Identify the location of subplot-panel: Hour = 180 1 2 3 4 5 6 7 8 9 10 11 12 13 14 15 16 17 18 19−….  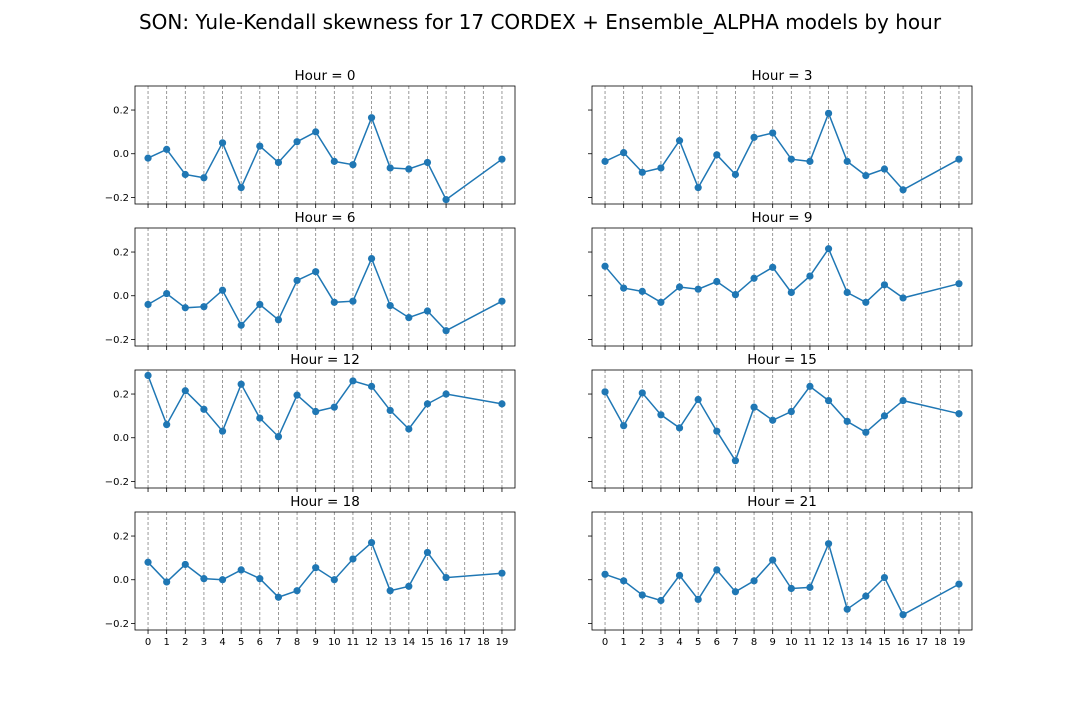
(310, 571).